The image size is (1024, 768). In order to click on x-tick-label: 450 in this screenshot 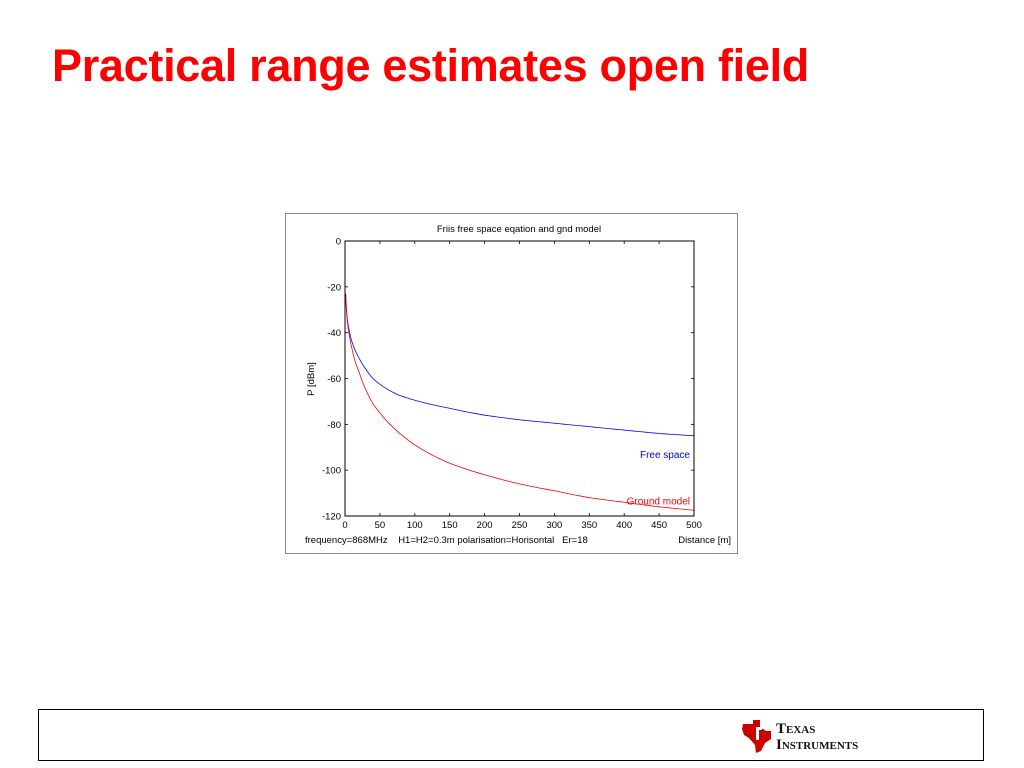, I will do `click(659, 525)`.